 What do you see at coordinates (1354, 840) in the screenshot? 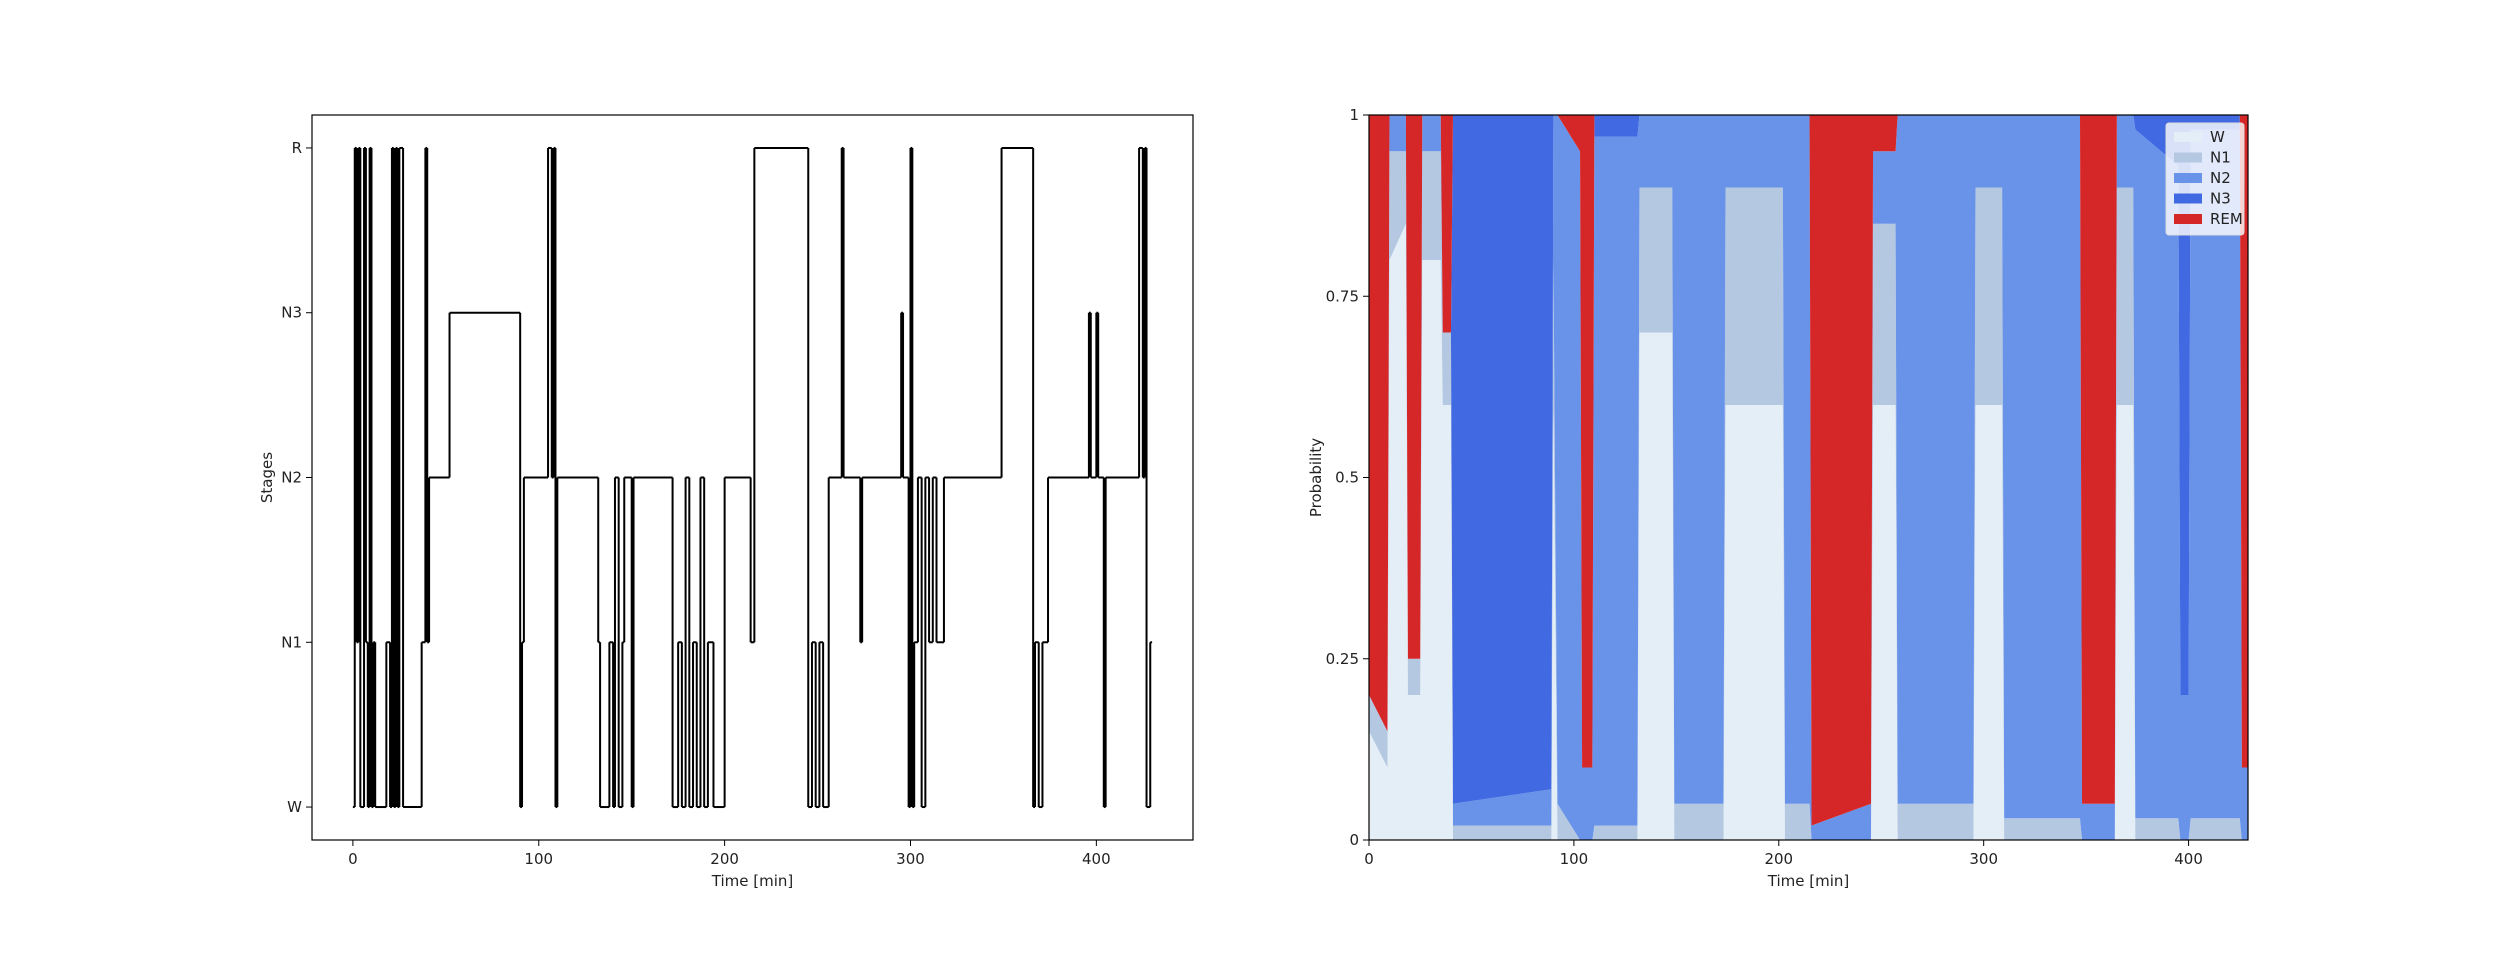
I see `y-tick-label: 0` at bounding box center [1354, 840].